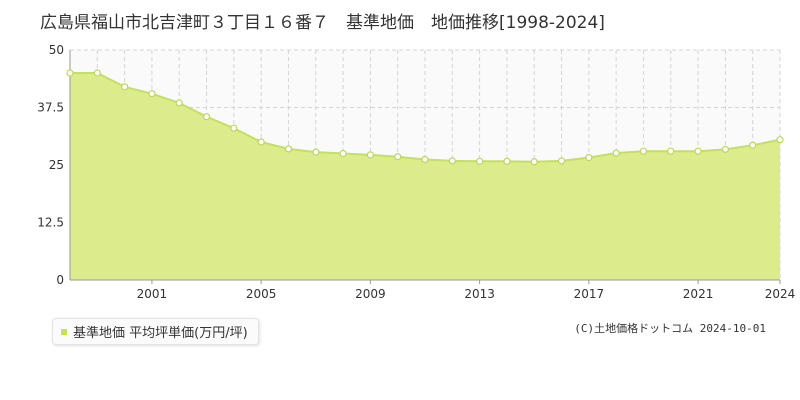 The image size is (800, 400). I want to click on x-tick-label: 2005, so click(261, 294).